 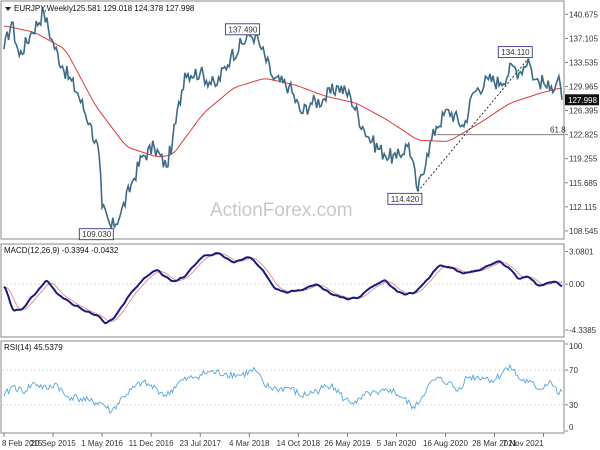 What do you see at coordinates (102, 443) in the screenshot?
I see `x-tick-label: 1 May 2016` at bounding box center [102, 443].